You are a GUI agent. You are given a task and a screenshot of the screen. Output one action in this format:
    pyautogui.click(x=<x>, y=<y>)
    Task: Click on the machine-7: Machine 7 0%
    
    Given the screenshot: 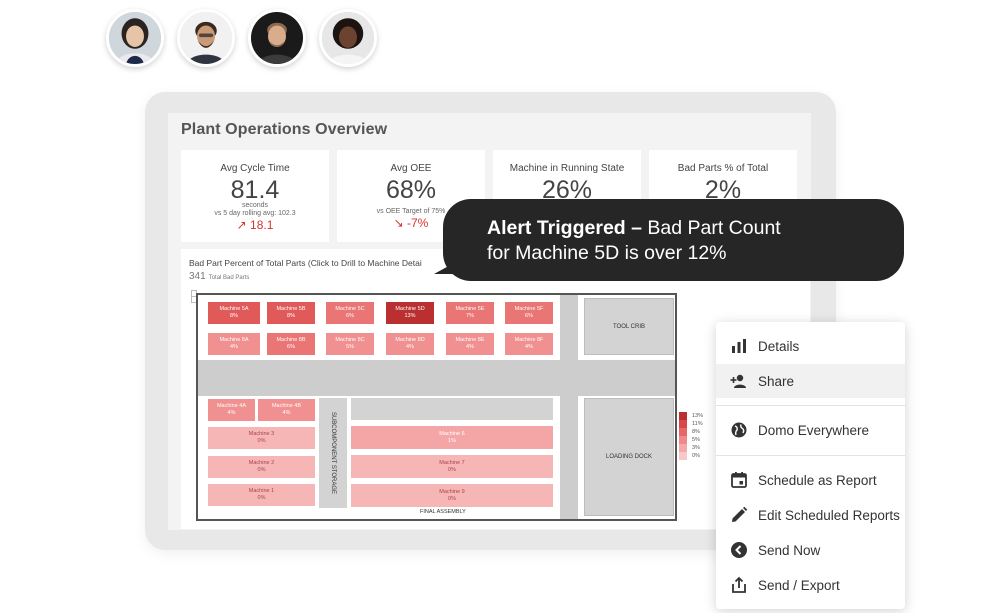 What is the action you would take?
    pyautogui.click(x=452, y=466)
    